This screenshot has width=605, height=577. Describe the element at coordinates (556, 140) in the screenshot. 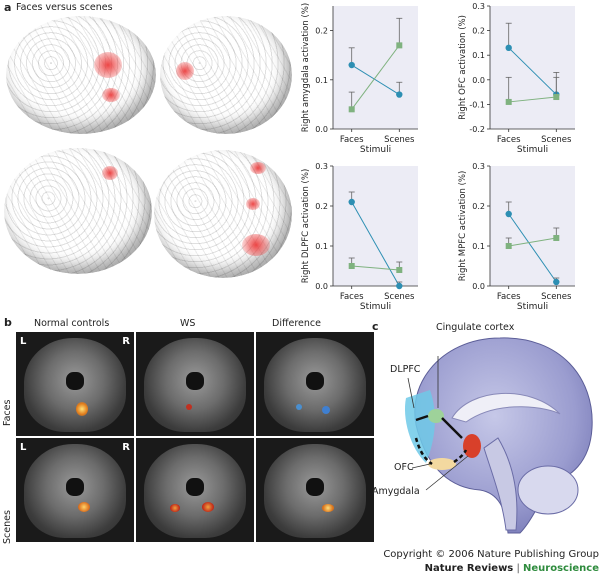

I see `x-tick-label-1-1: Scenes` at that location.